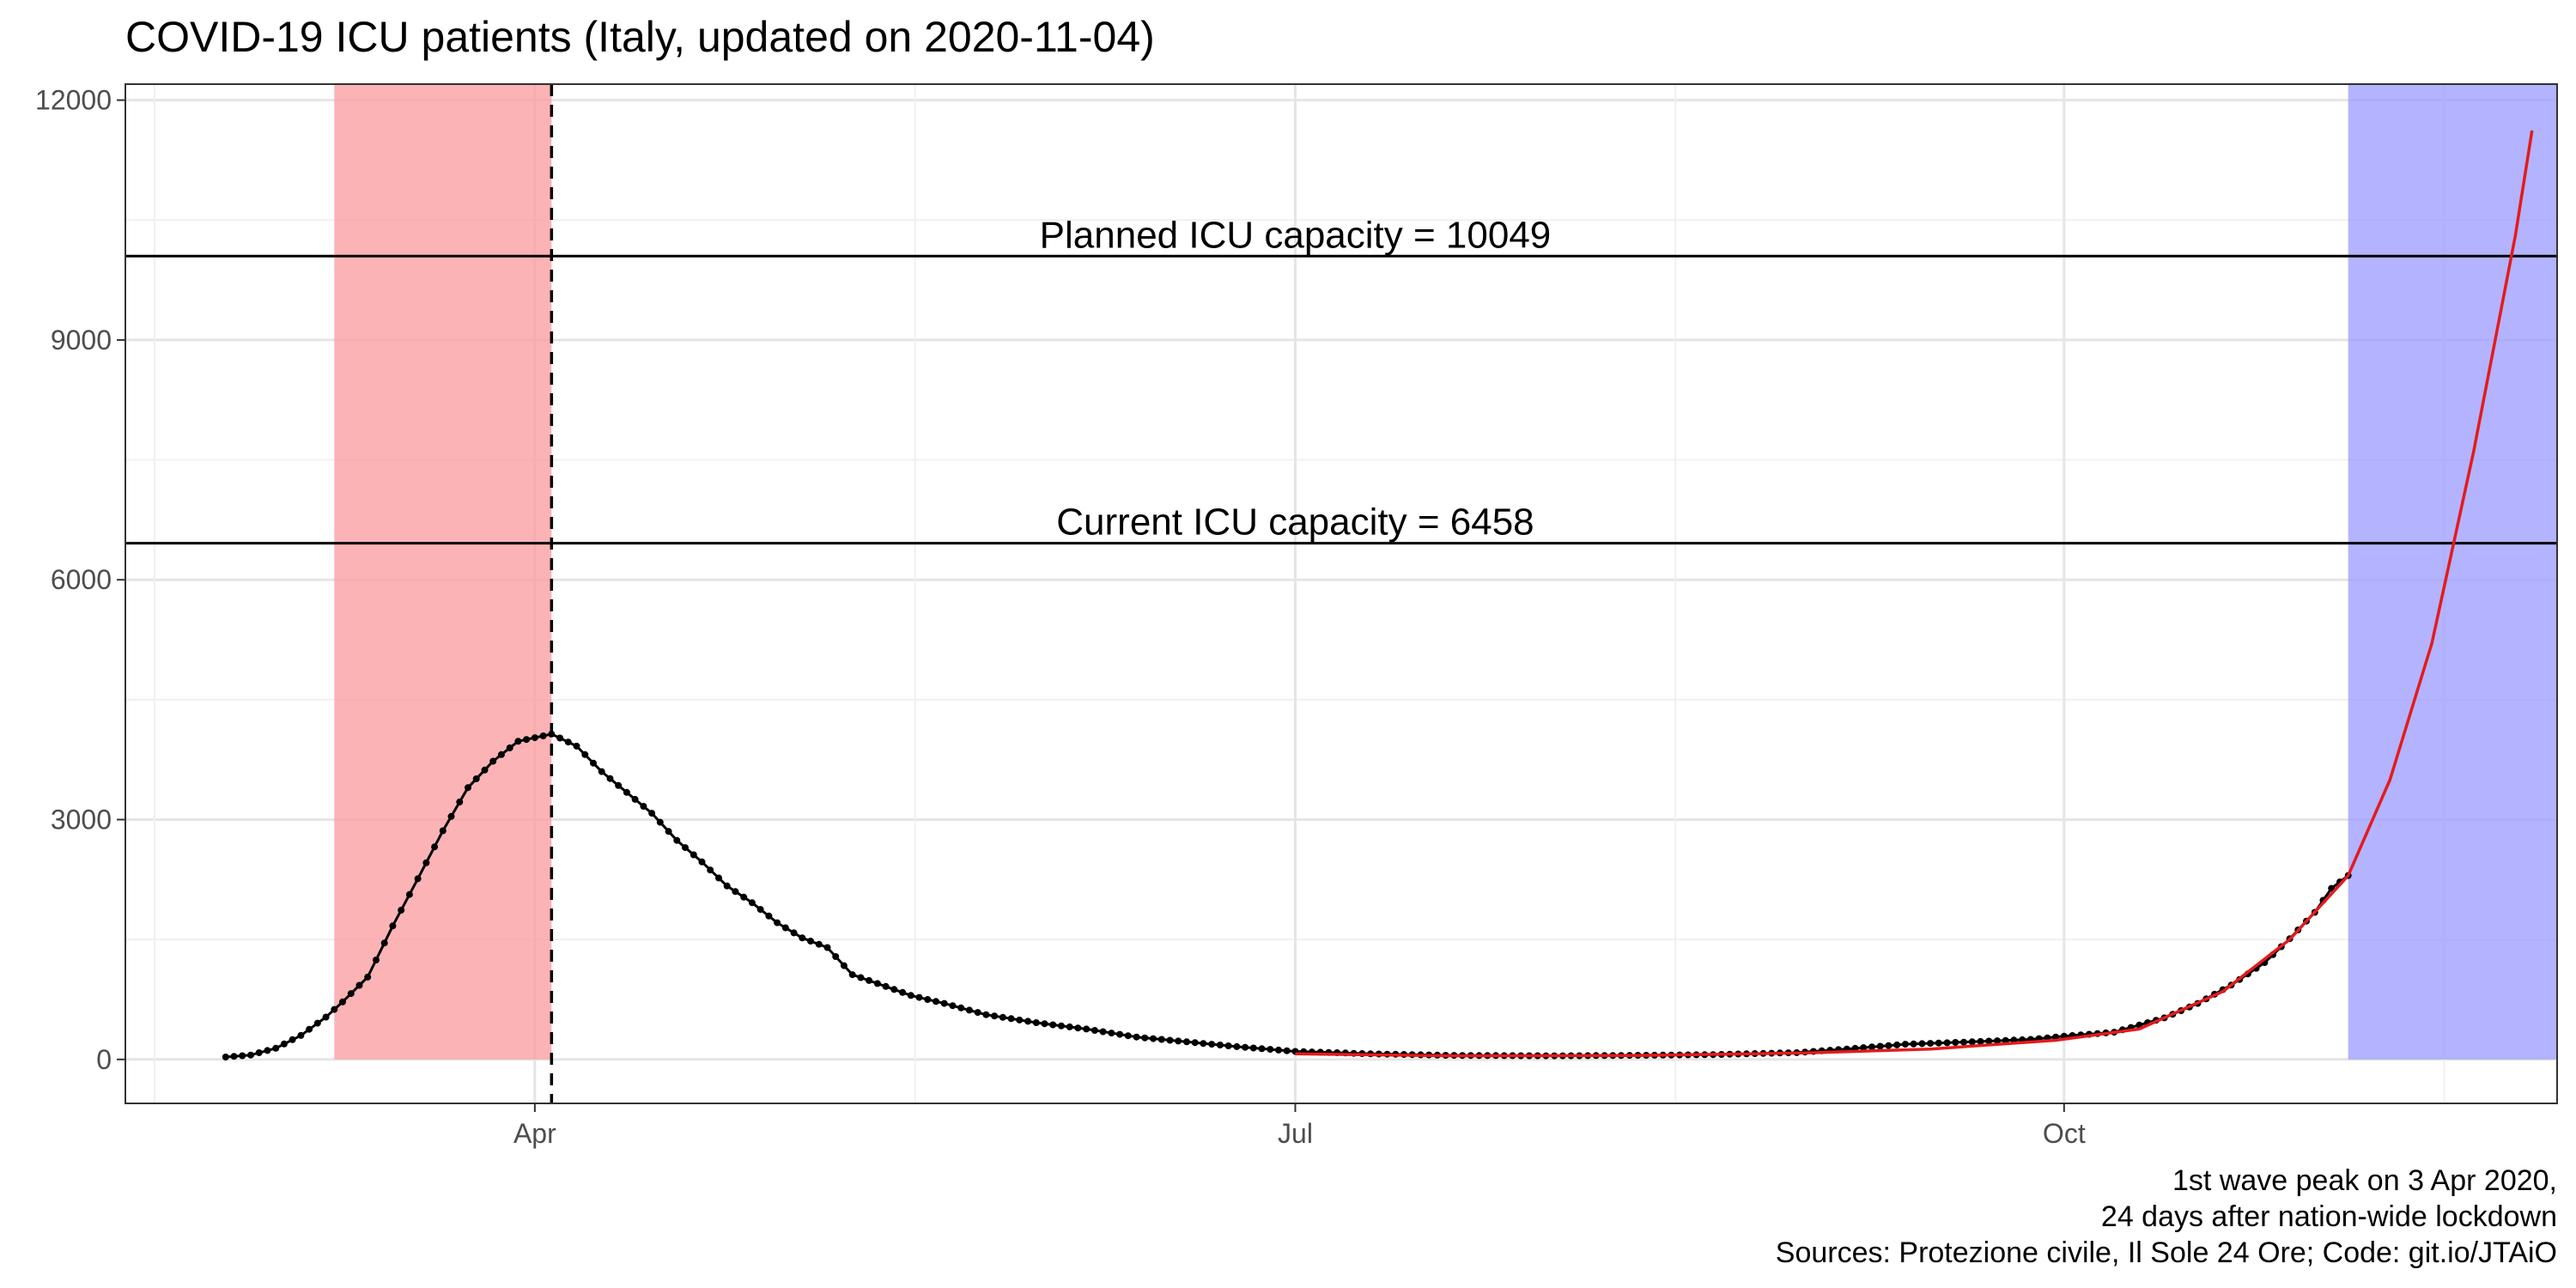 The width and height of the screenshot is (2576, 1288). I want to click on caption-lockdown-note: 24 days after nation-wide lockdown, so click(2328, 1217).